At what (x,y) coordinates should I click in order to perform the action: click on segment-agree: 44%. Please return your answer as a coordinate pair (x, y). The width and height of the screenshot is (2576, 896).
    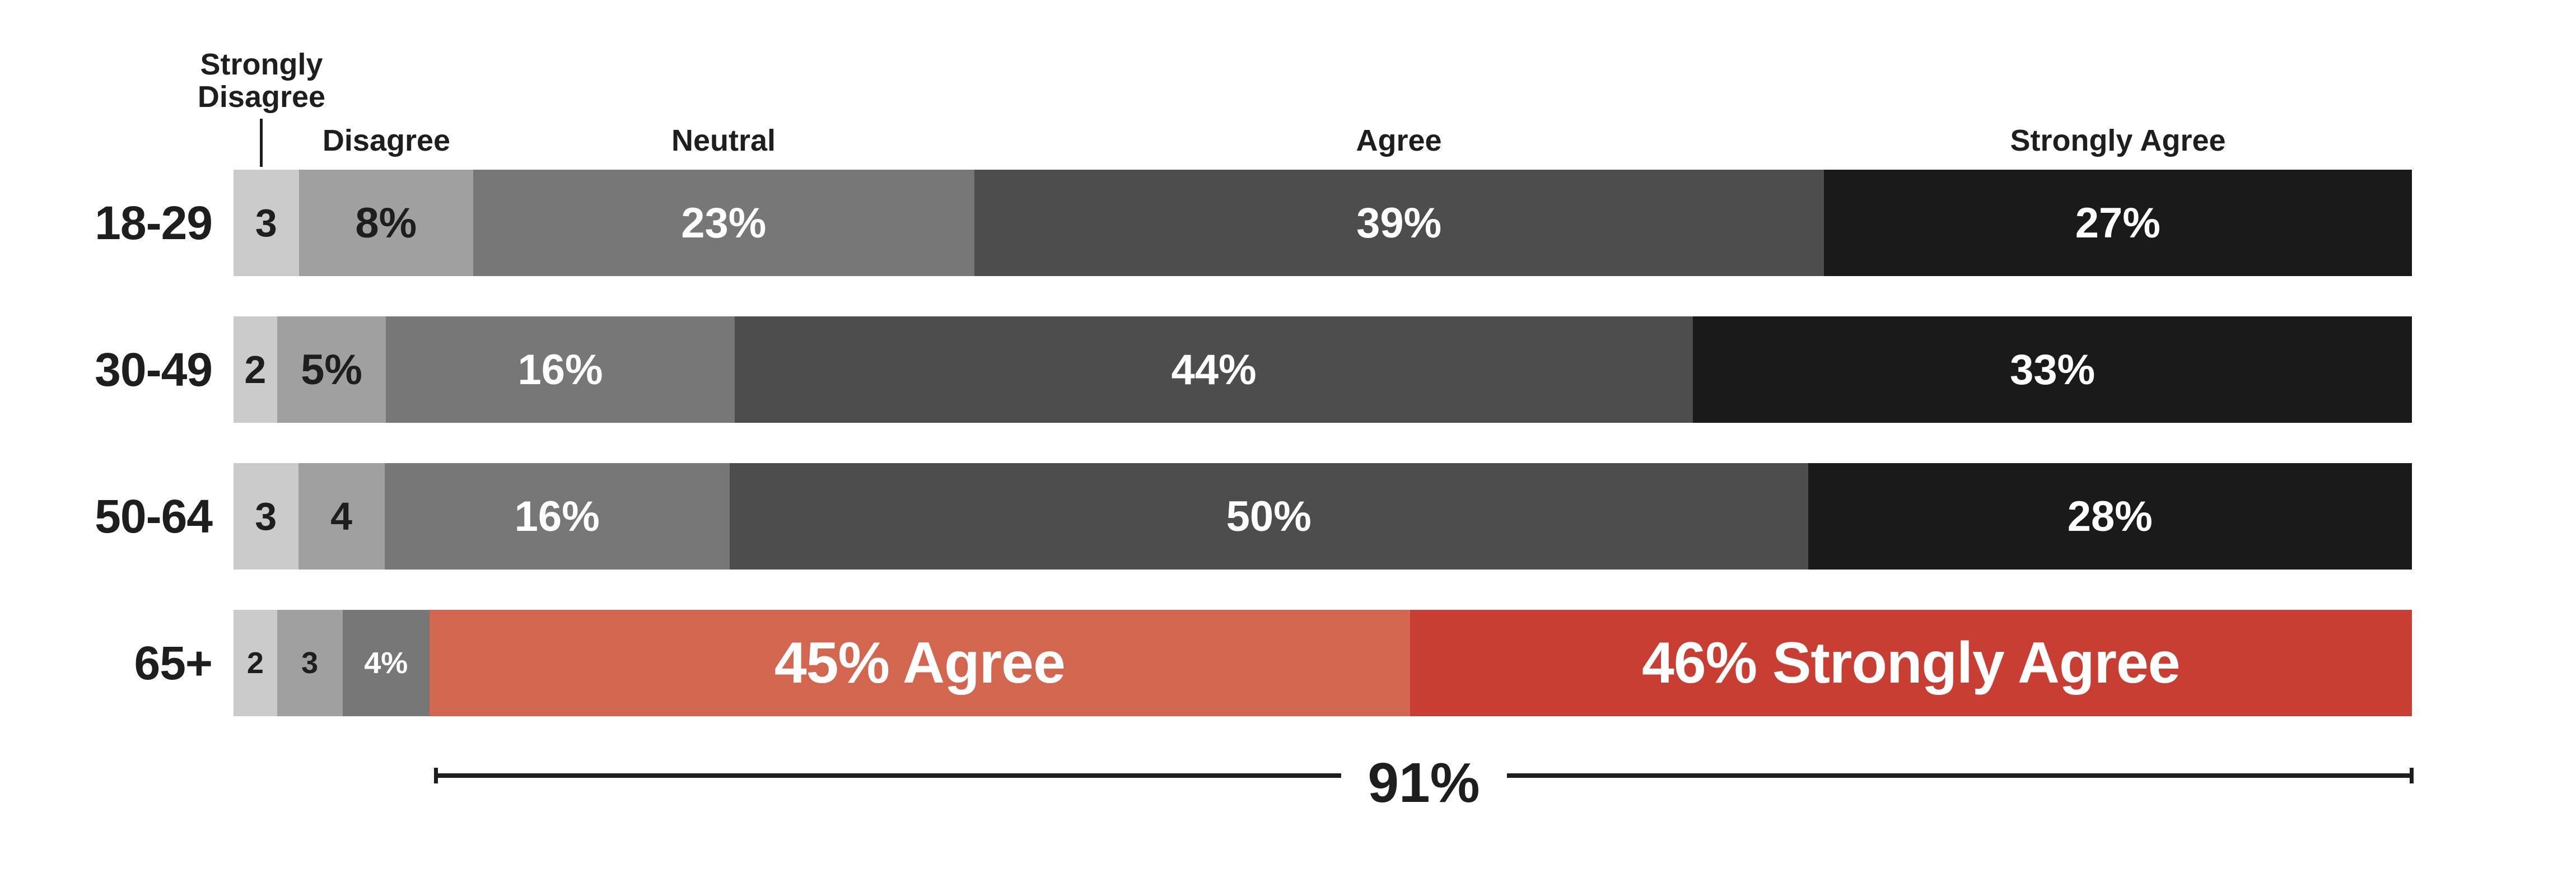
    Looking at the image, I should click on (1214, 369).